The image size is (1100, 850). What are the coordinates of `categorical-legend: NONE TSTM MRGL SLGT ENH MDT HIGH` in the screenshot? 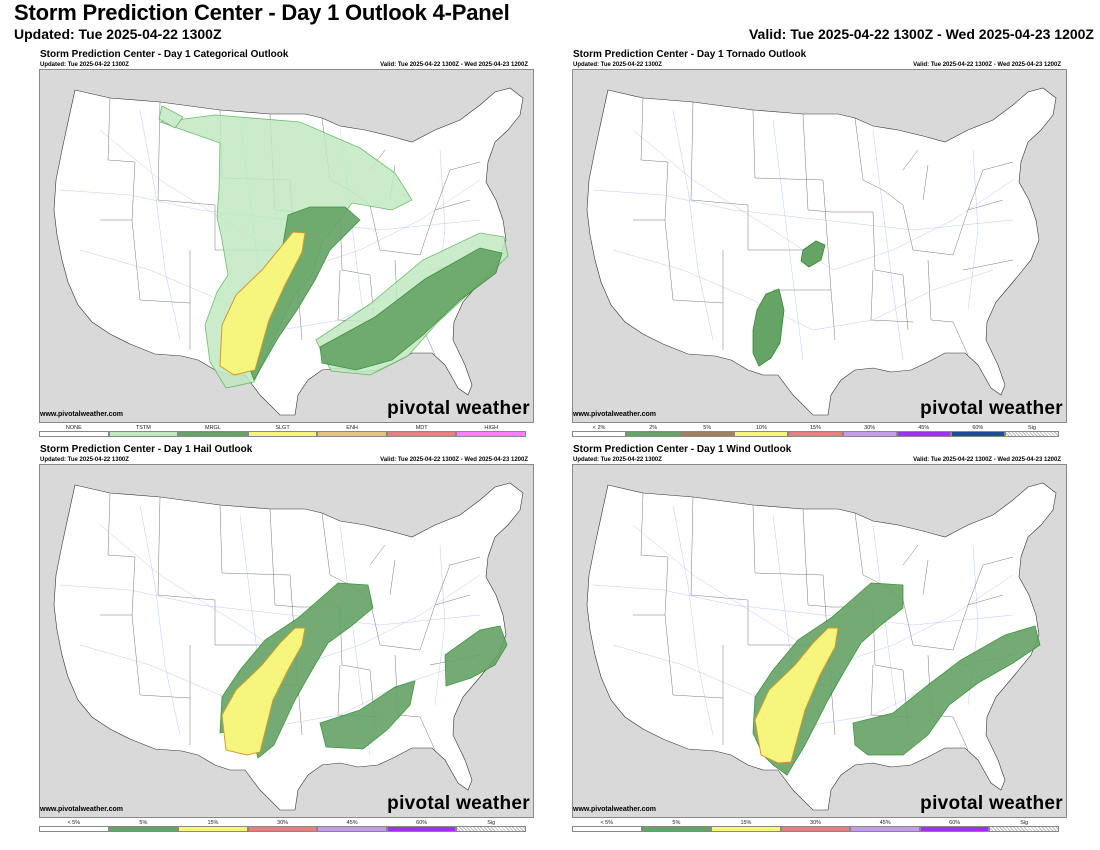 It's located at (283, 431).